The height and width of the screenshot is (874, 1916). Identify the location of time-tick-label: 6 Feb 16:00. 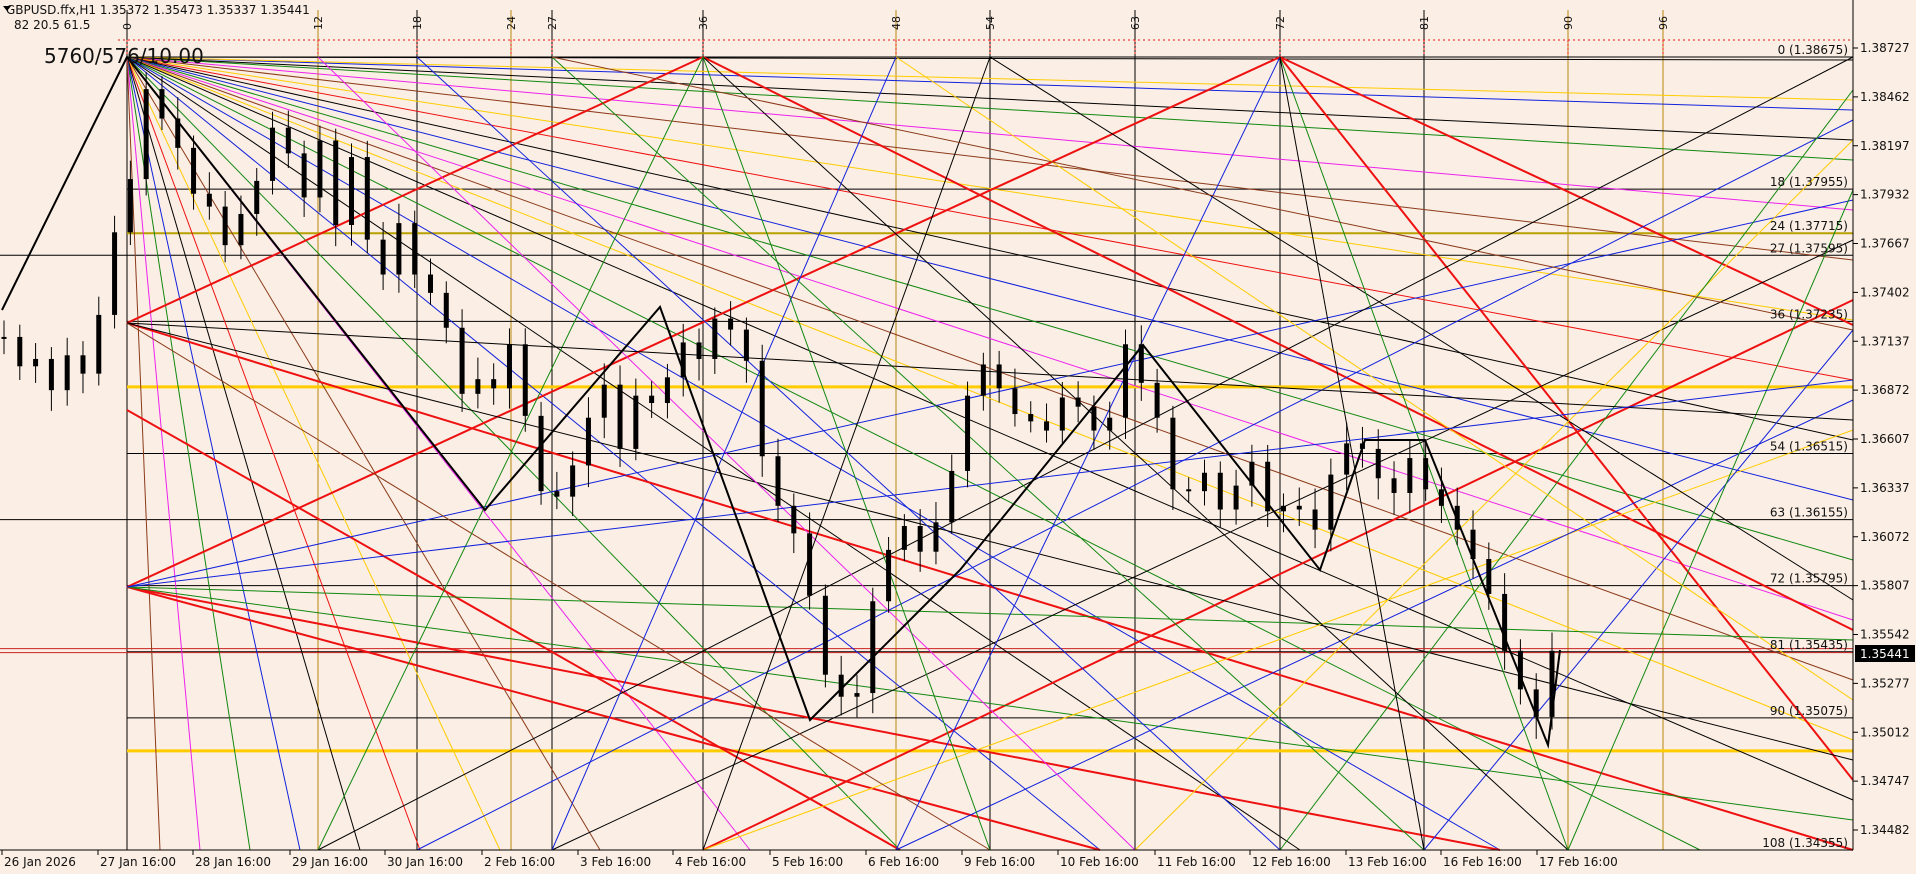
(903, 862).